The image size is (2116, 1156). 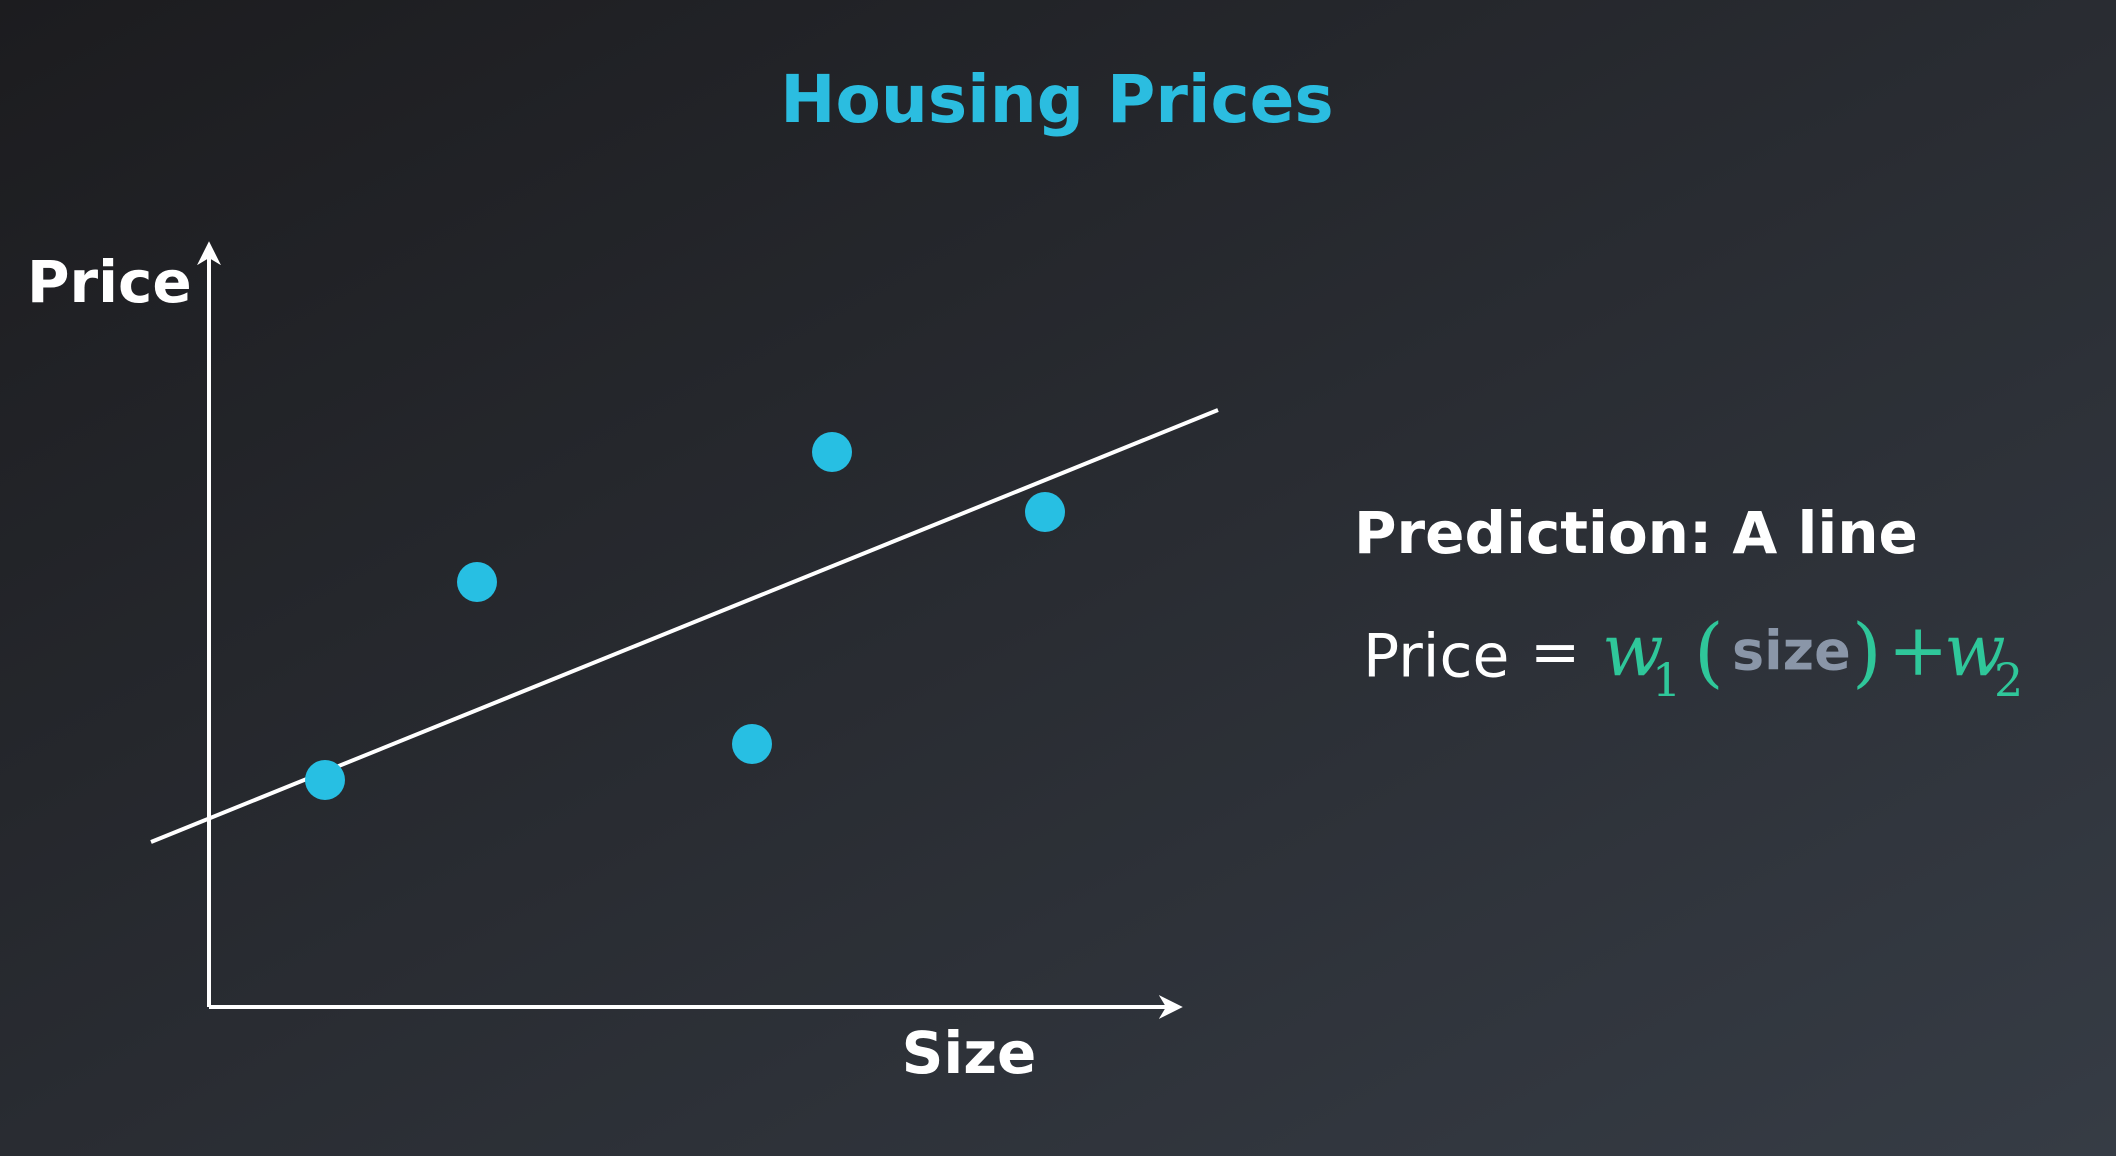 I want to click on points, so click(x=685, y=616).